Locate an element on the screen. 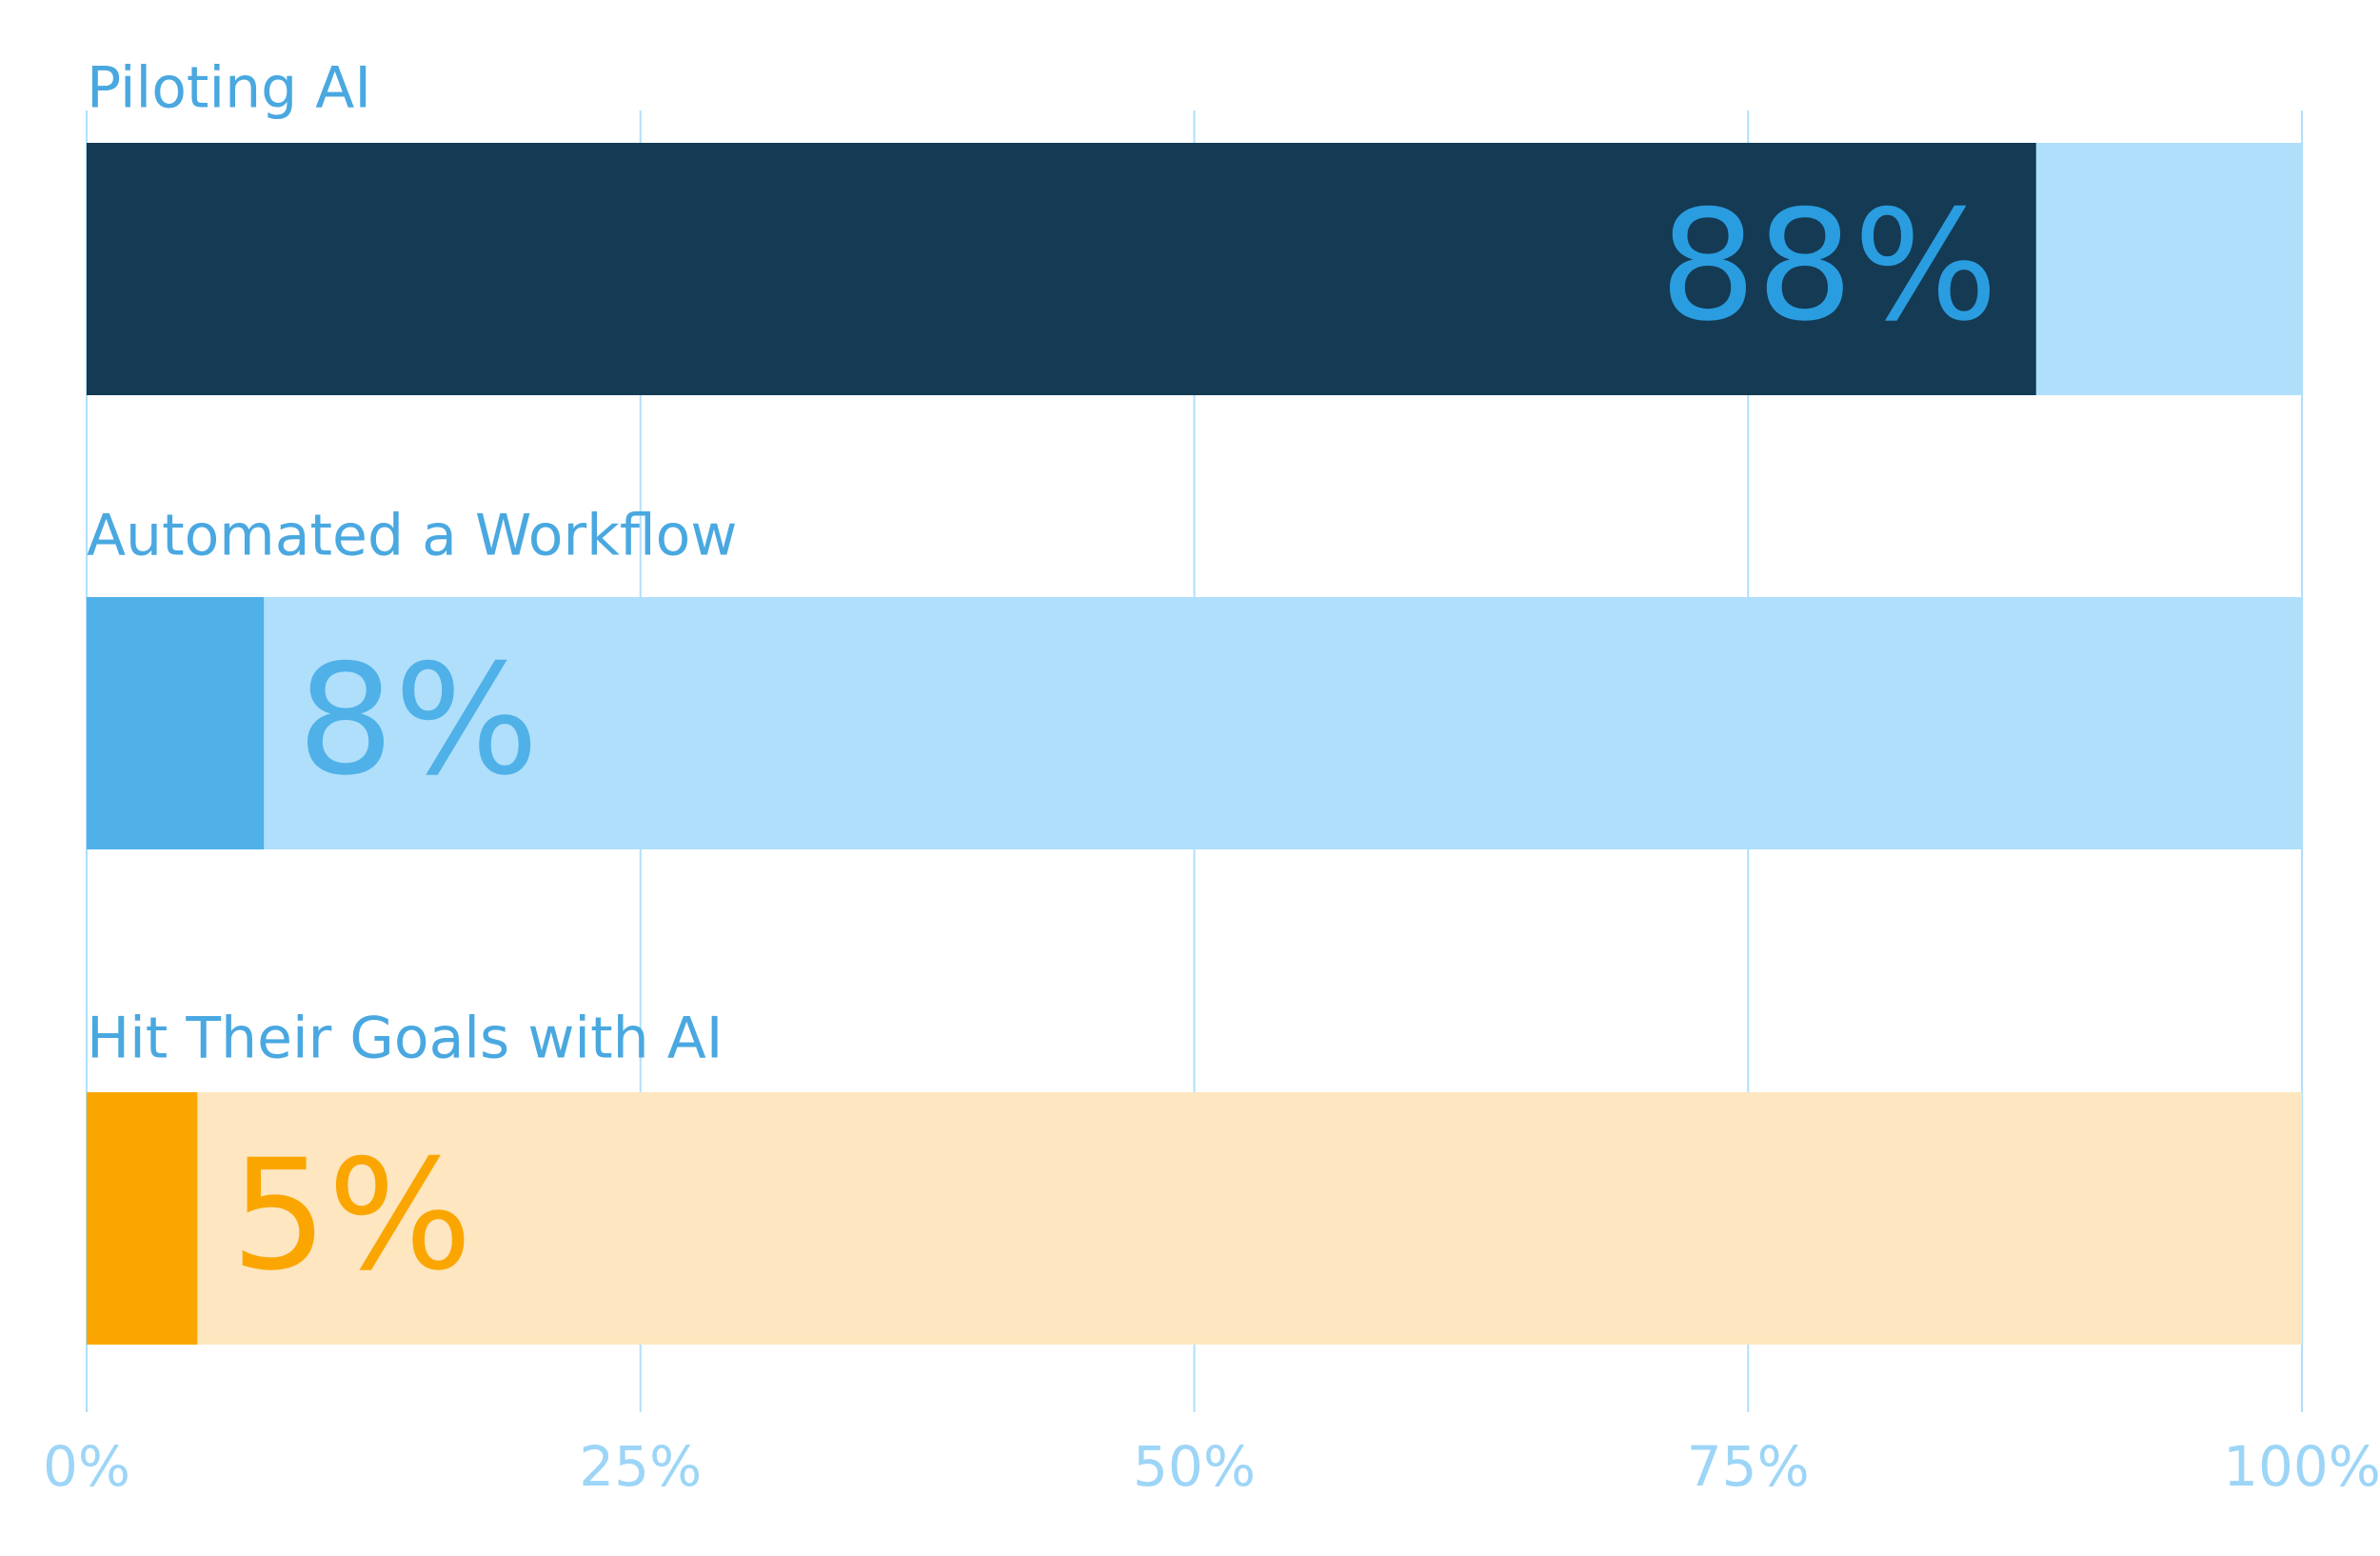 Image resolution: width=2380 pixels, height=1556 pixels. value-label: 88% is located at coordinates (1828, 265).